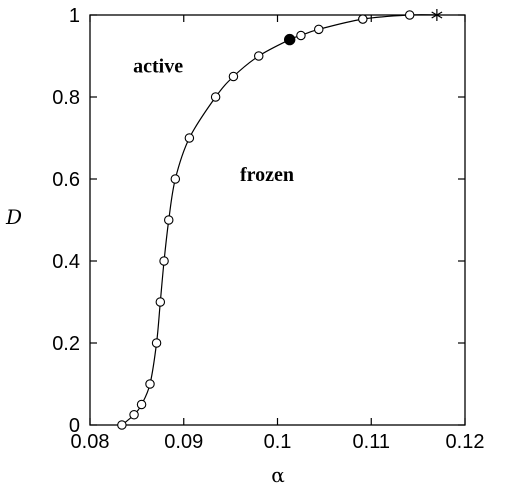 Image resolution: width=510 pixels, height=489 pixels. Describe the element at coordinates (158, 66) in the screenshot. I see `region-label-active: active` at that location.